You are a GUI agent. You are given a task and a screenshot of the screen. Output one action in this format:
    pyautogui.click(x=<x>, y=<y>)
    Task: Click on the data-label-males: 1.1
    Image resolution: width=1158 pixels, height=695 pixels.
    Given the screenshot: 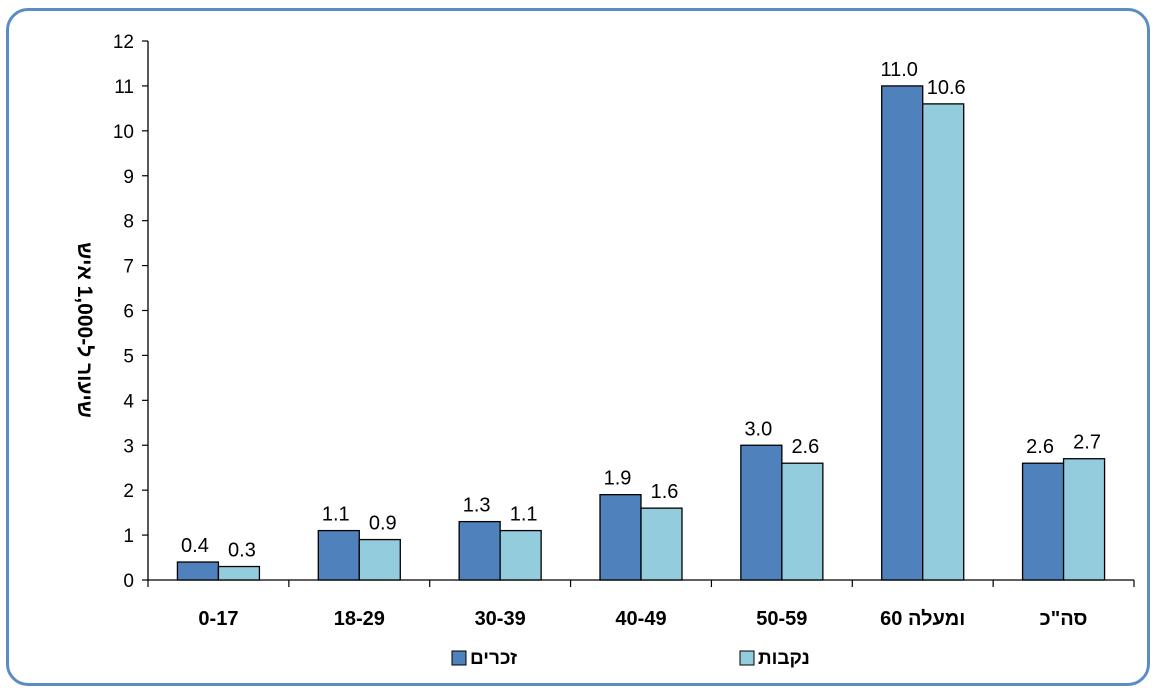 What is the action you would take?
    pyautogui.click(x=336, y=515)
    